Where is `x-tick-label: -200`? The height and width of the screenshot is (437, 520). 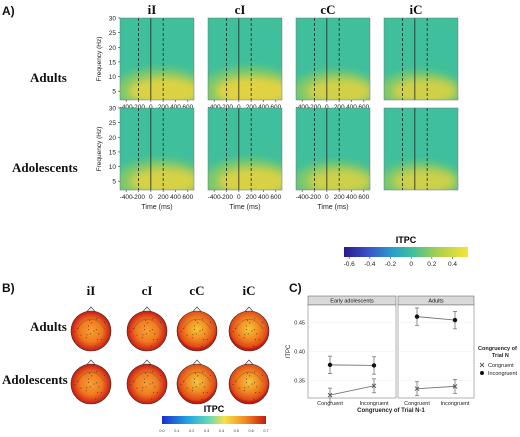
x-tick-label: -200 is located at coordinates (226, 197).